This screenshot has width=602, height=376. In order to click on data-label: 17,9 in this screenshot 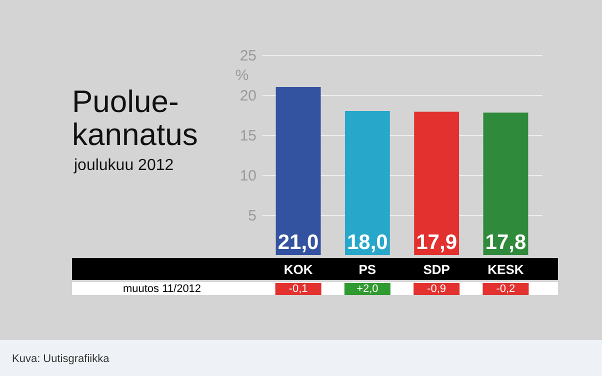, I will do `click(437, 242)`.